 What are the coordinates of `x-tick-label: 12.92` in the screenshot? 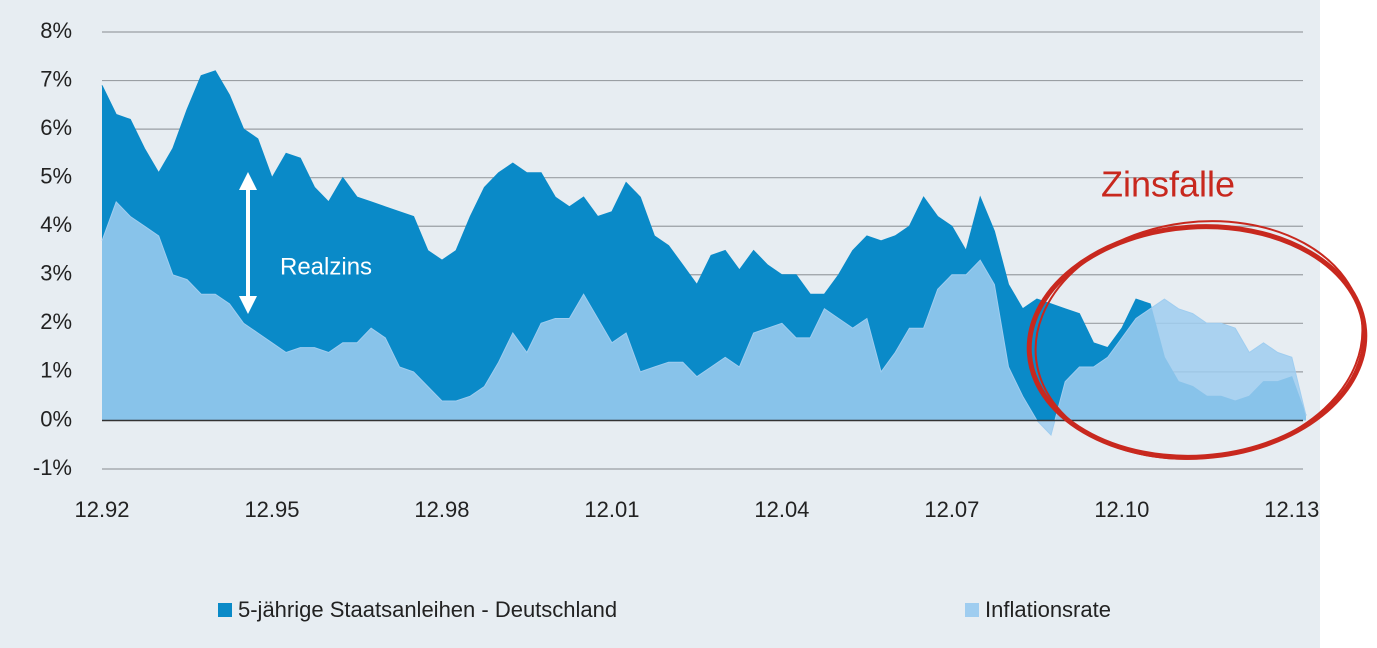 It's located at (101, 509).